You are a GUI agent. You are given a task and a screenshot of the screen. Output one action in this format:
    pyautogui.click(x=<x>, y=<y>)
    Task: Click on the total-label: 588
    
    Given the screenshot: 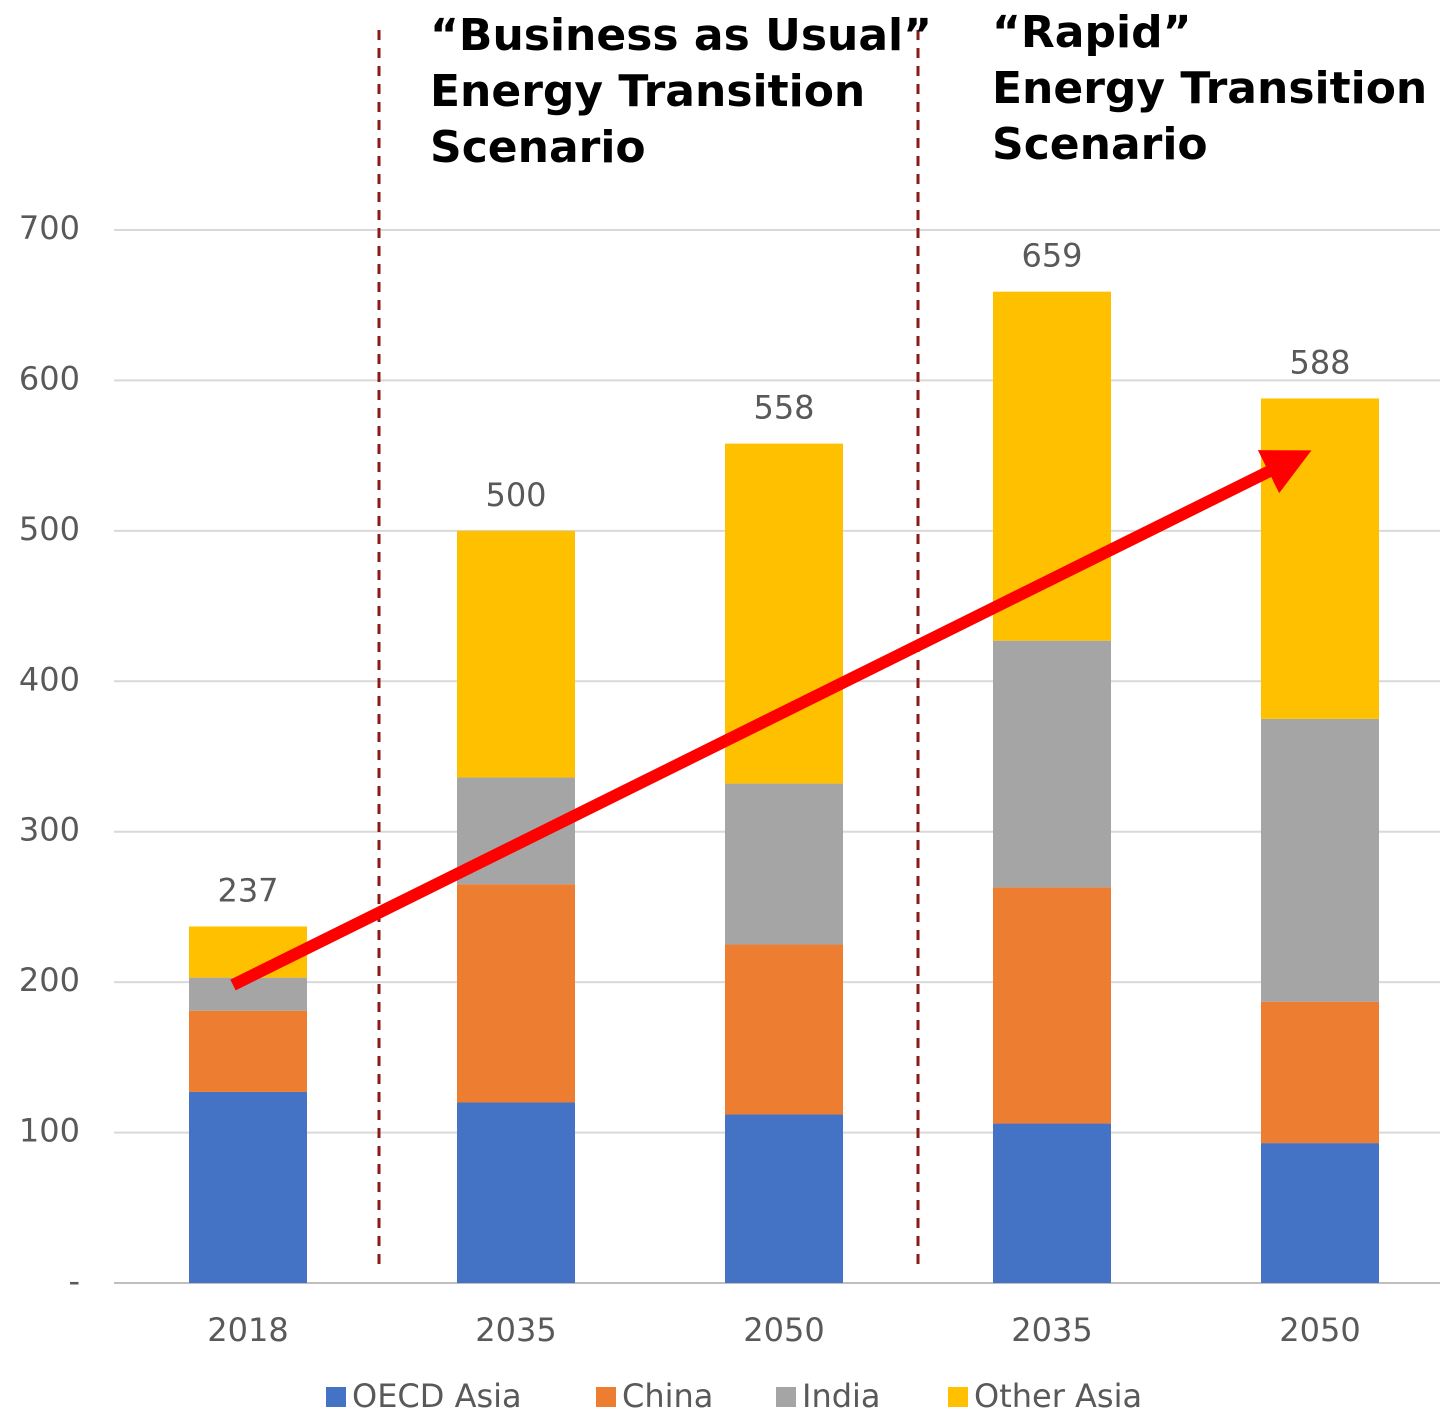 What is the action you would take?
    pyautogui.click(x=1319, y=362)
    